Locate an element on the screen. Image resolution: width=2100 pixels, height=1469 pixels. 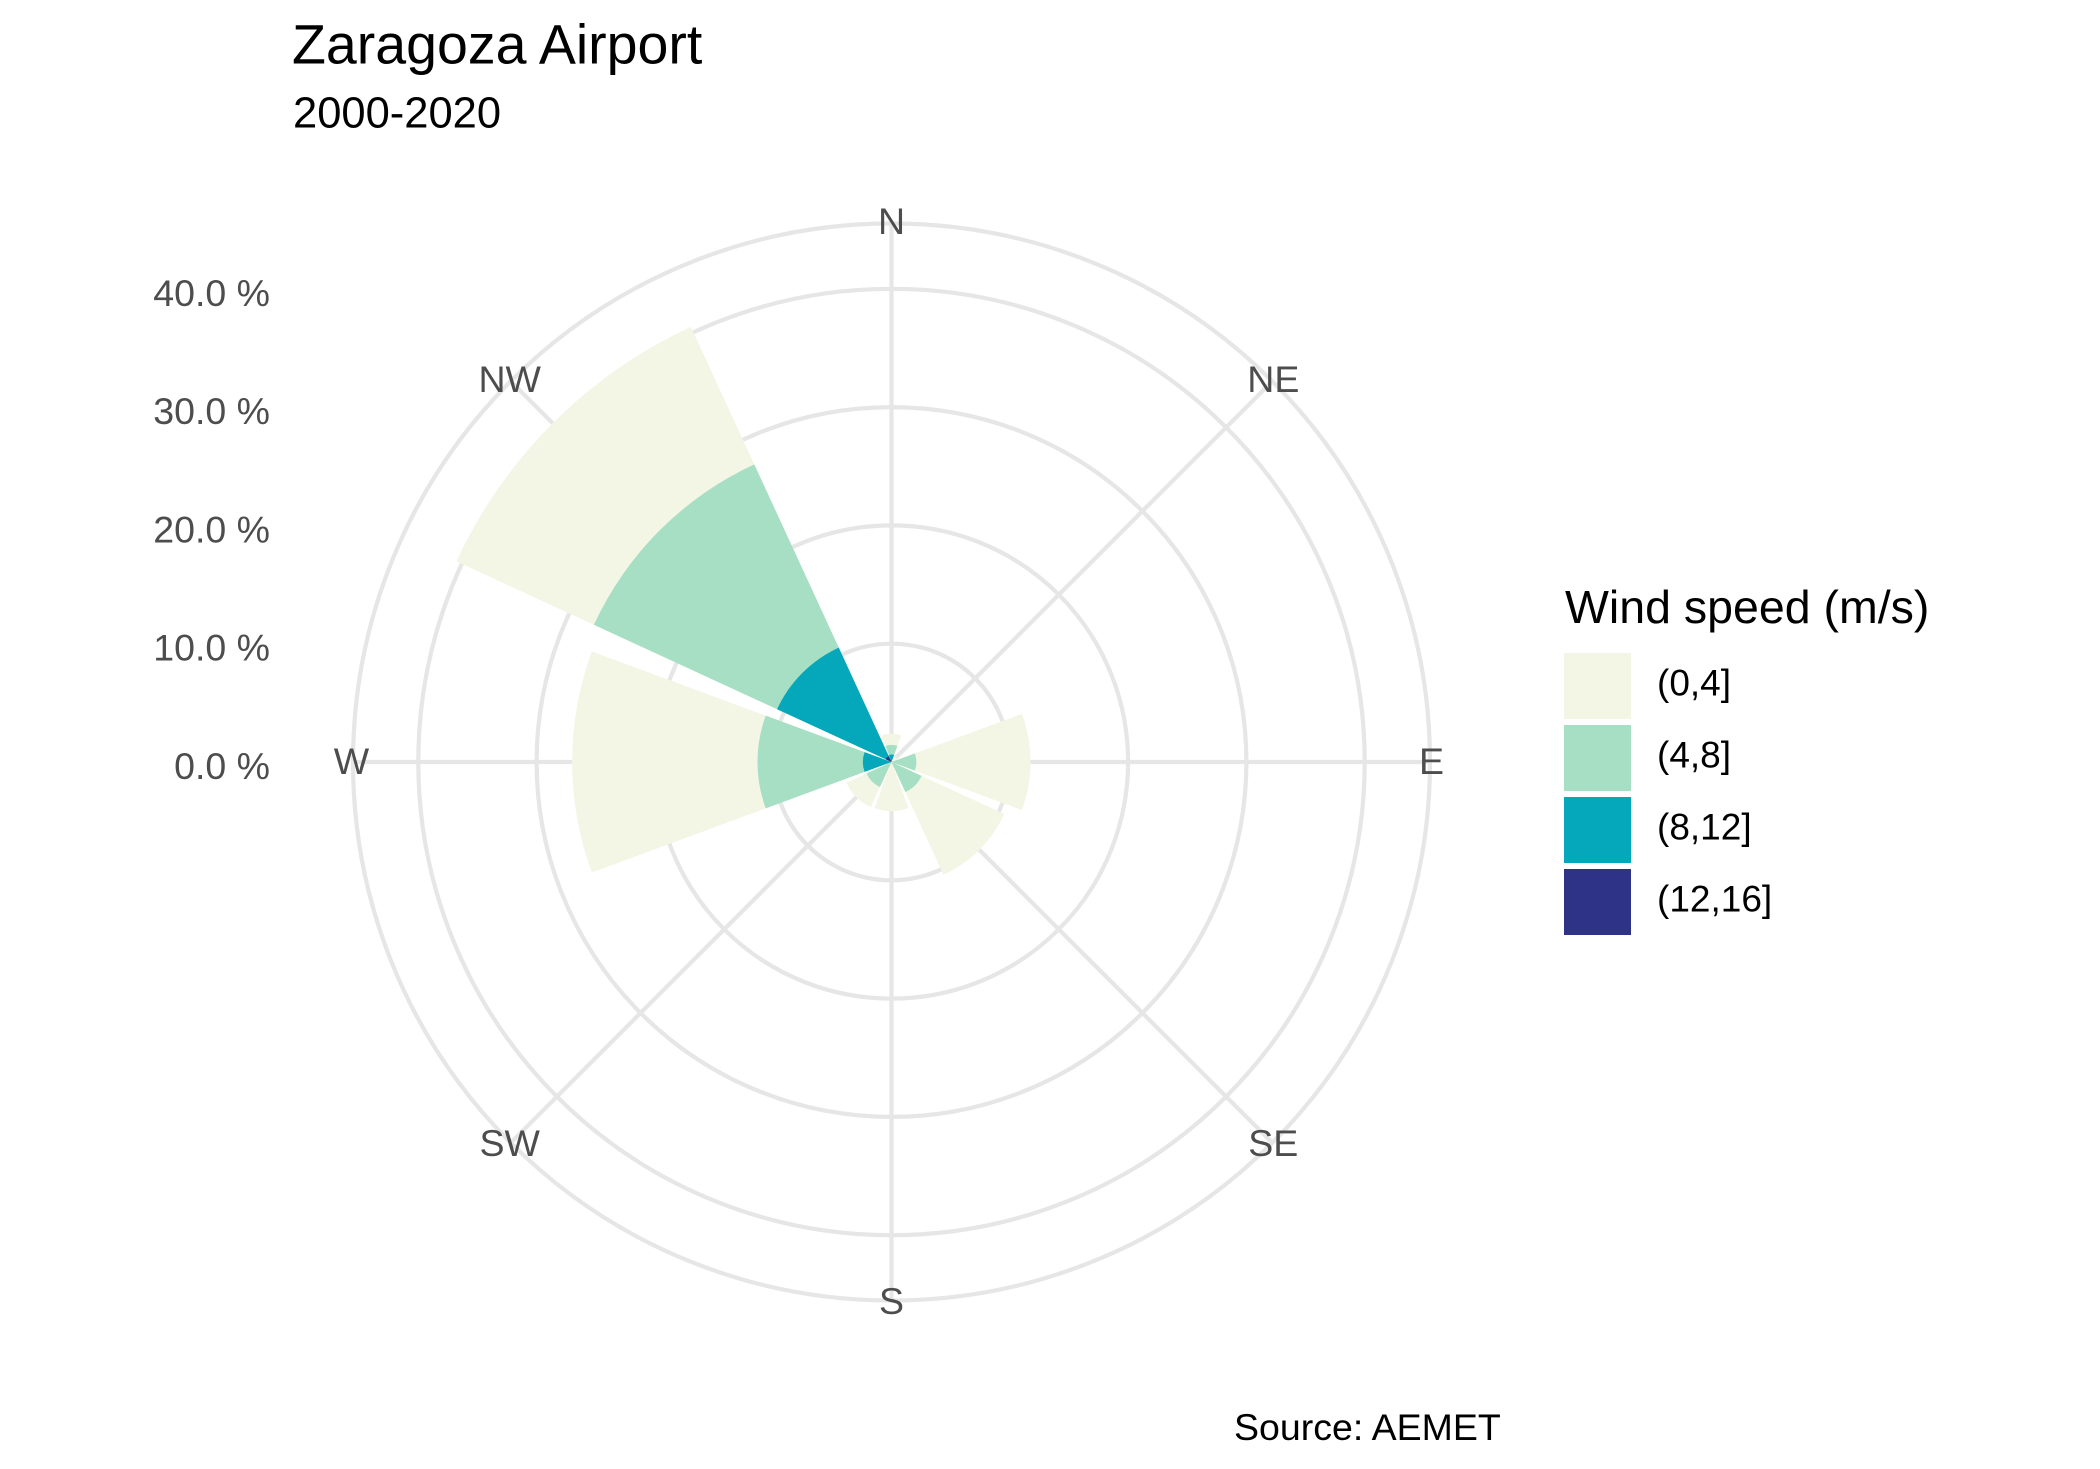
svg-text: (12,16] is located at coordinates (1714, 899).